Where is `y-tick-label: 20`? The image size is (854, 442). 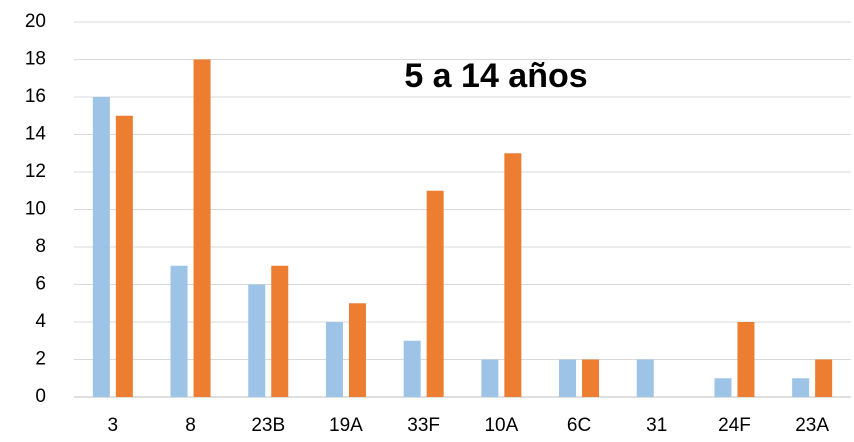
y-tick-label: 20 is located at coordinates (35, 21).